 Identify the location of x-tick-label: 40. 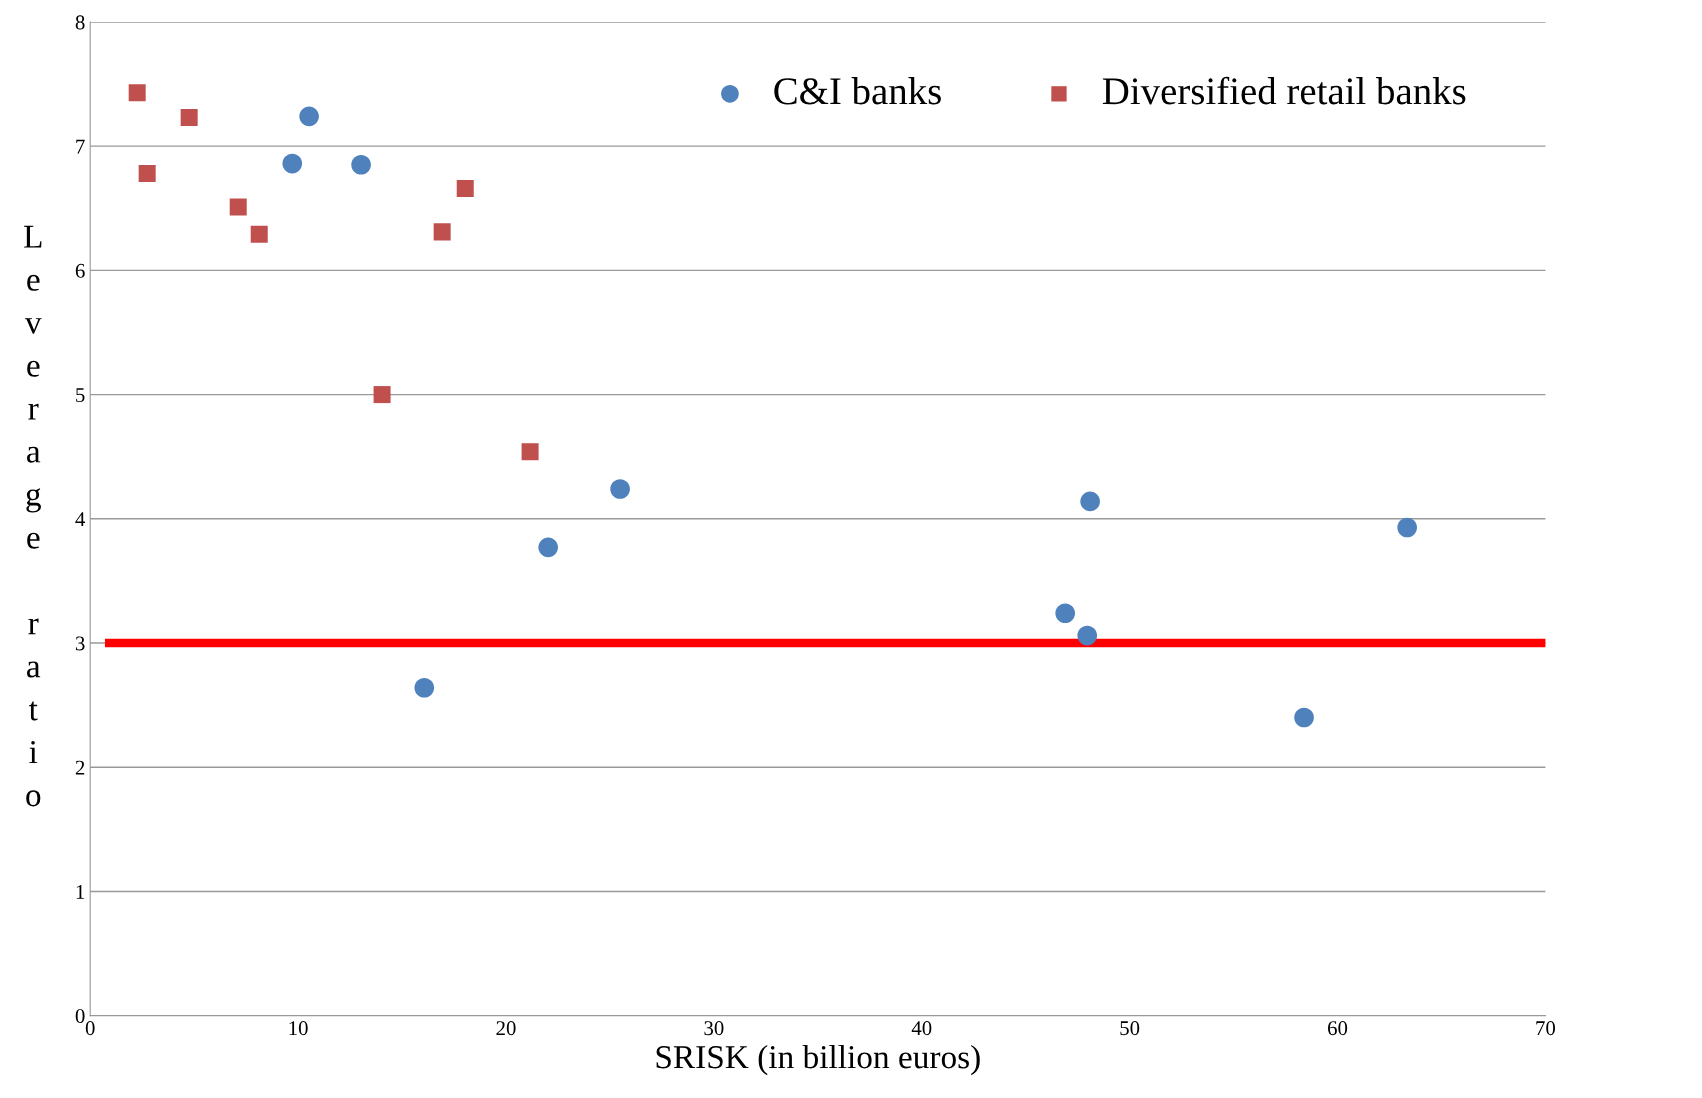
(921, 1028).